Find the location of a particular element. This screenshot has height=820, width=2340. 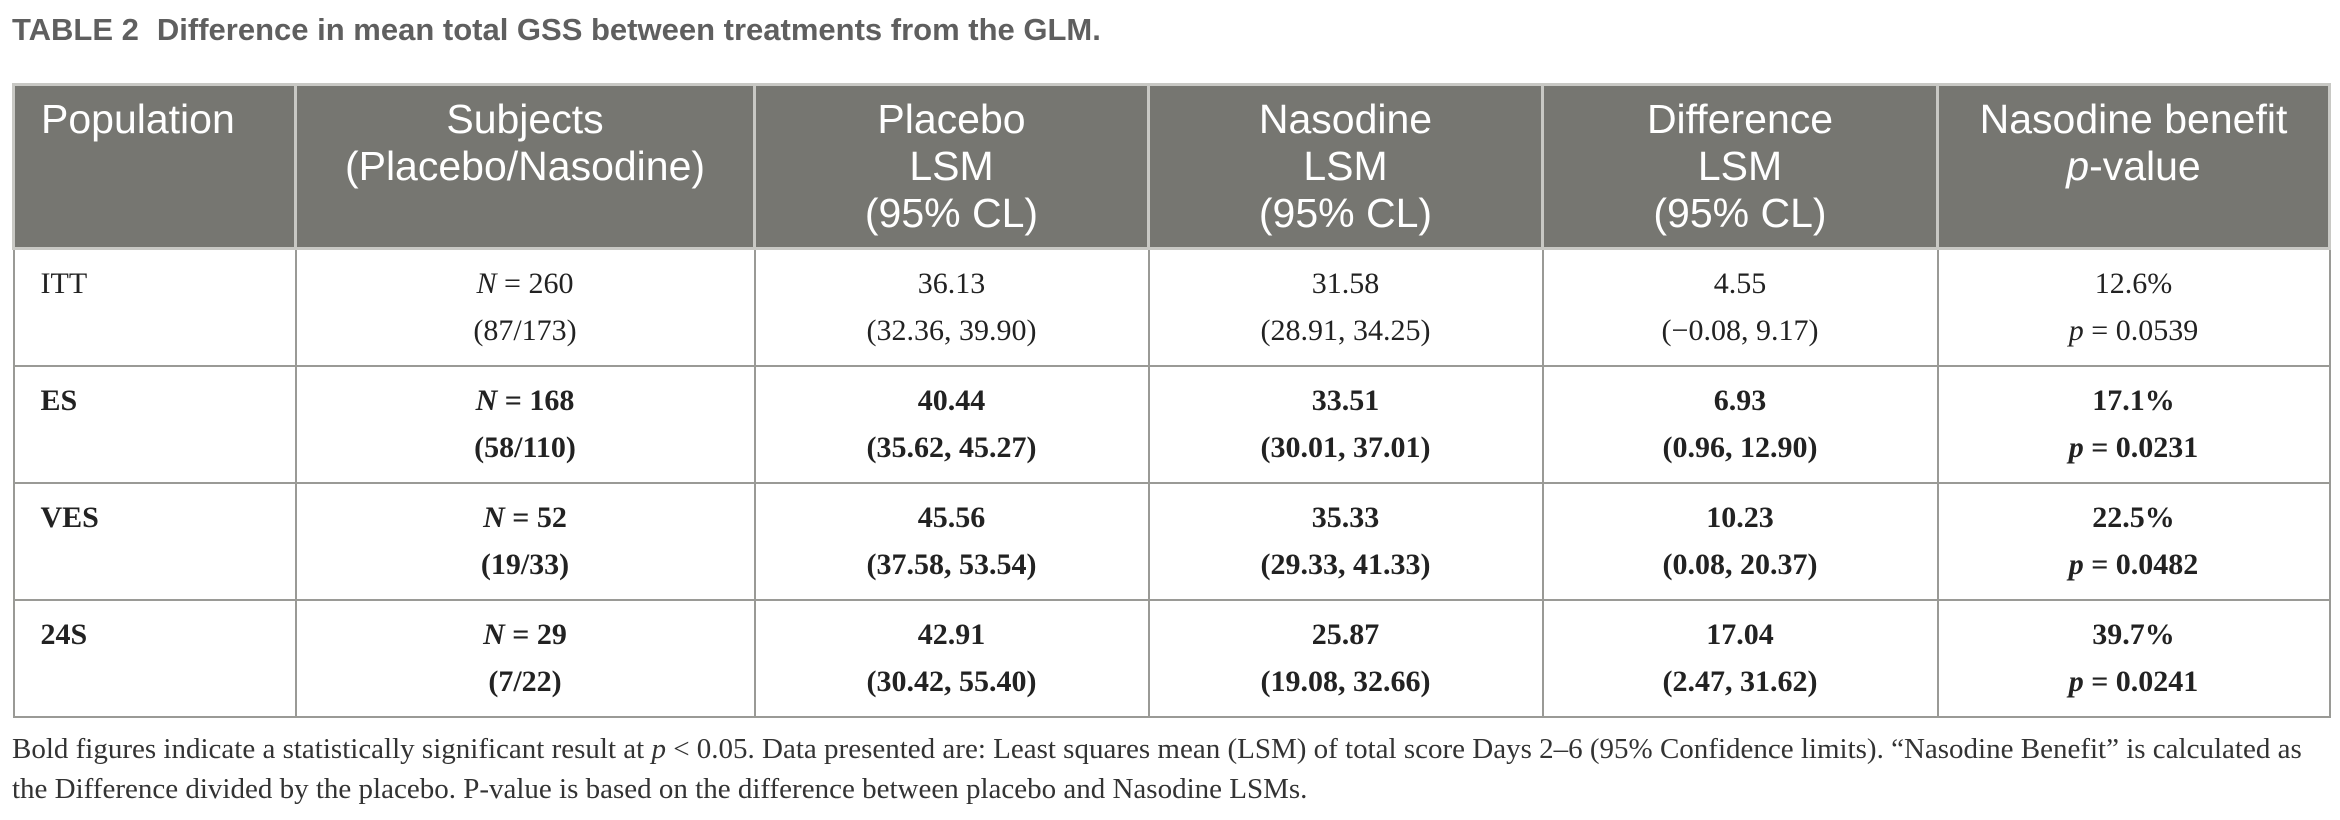

header-placebo-lsm: Placebo LSM (95% CL) is located at coordinates (951, 166).